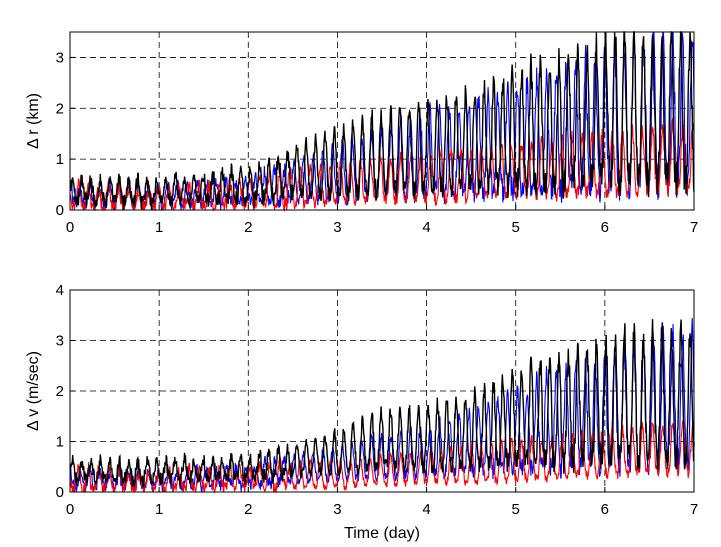 The height and width of the screenshot is (547, 721). I want to click on top-x-tick-labels: 0 1 2 3 4 5 6 7, so click(382, 220).